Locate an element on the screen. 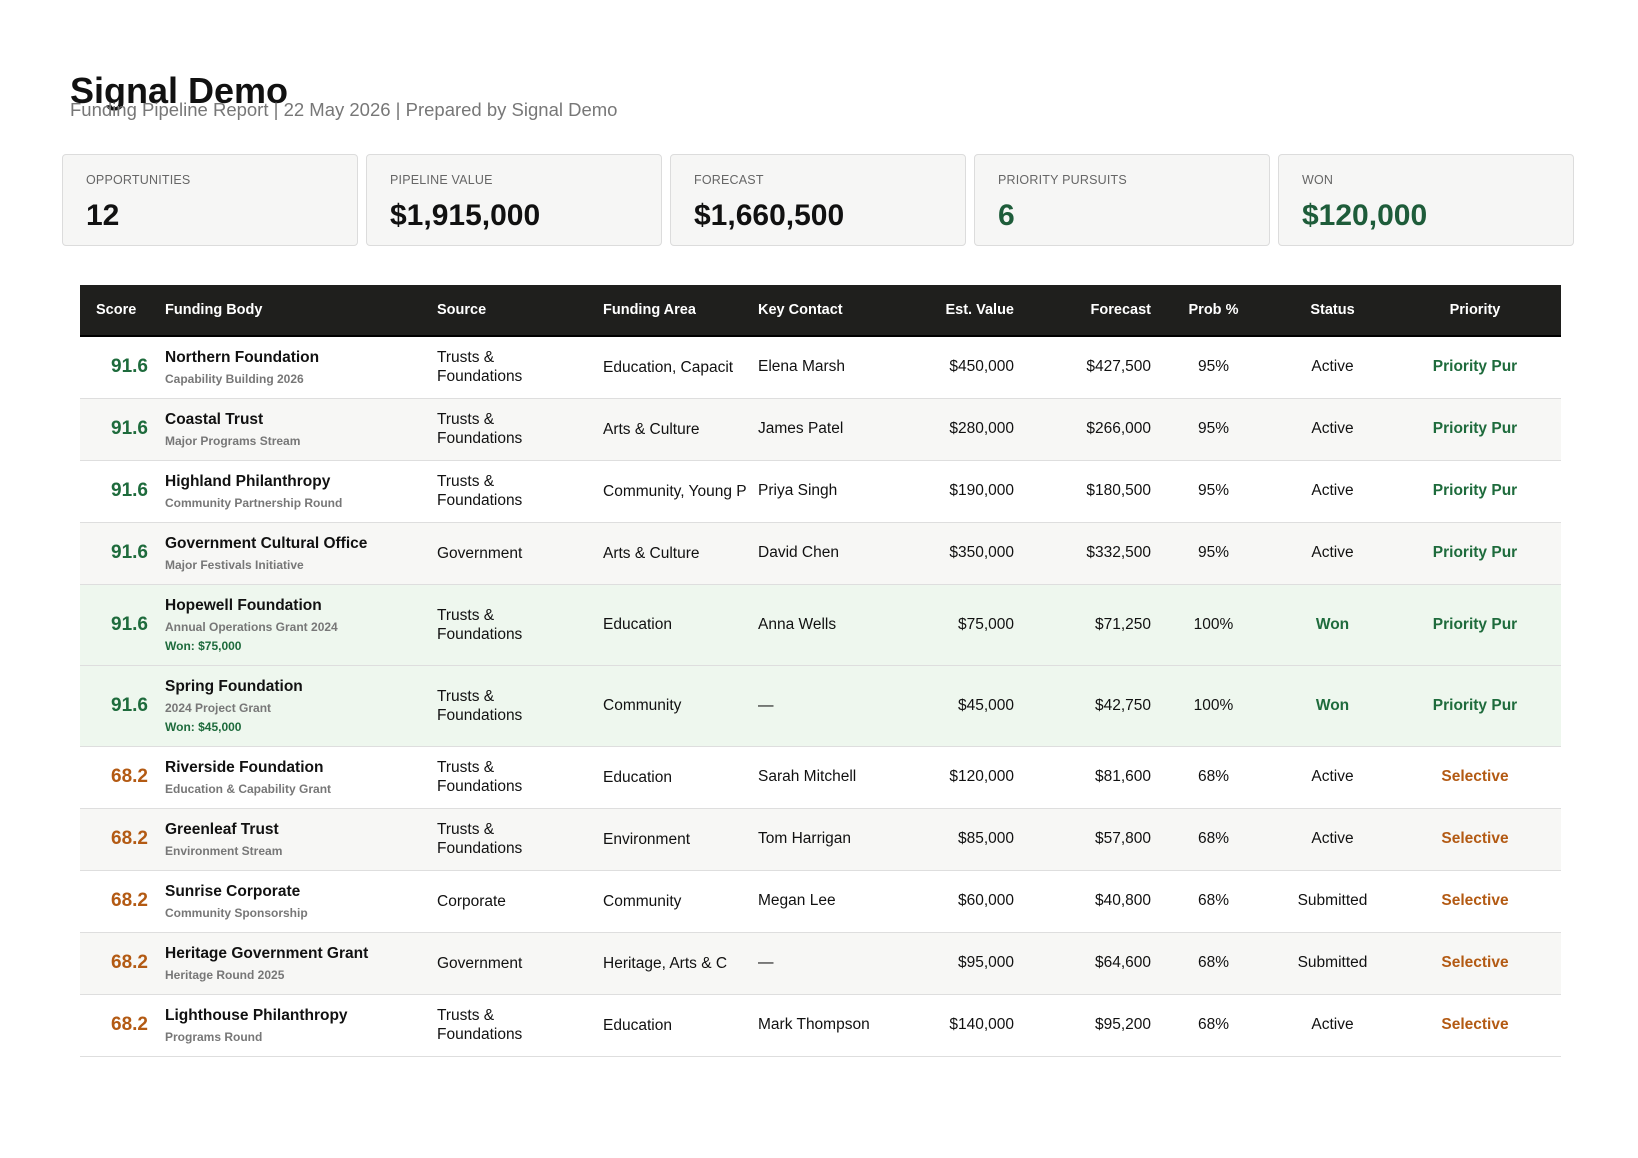 This screenshot has height=1158, width=1638. key-contact-cell: David Chen is located at coordinates (833, 553).